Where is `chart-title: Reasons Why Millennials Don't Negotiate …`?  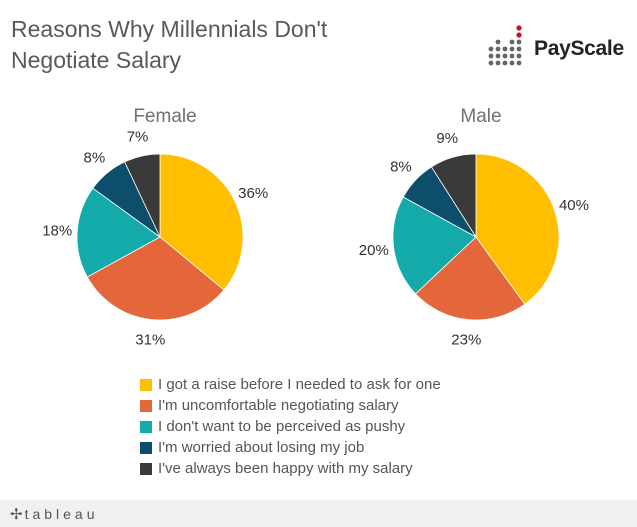
chart-title: Reasons Why Millennials Don't Negotiate … is located at coordinates (169, 44).